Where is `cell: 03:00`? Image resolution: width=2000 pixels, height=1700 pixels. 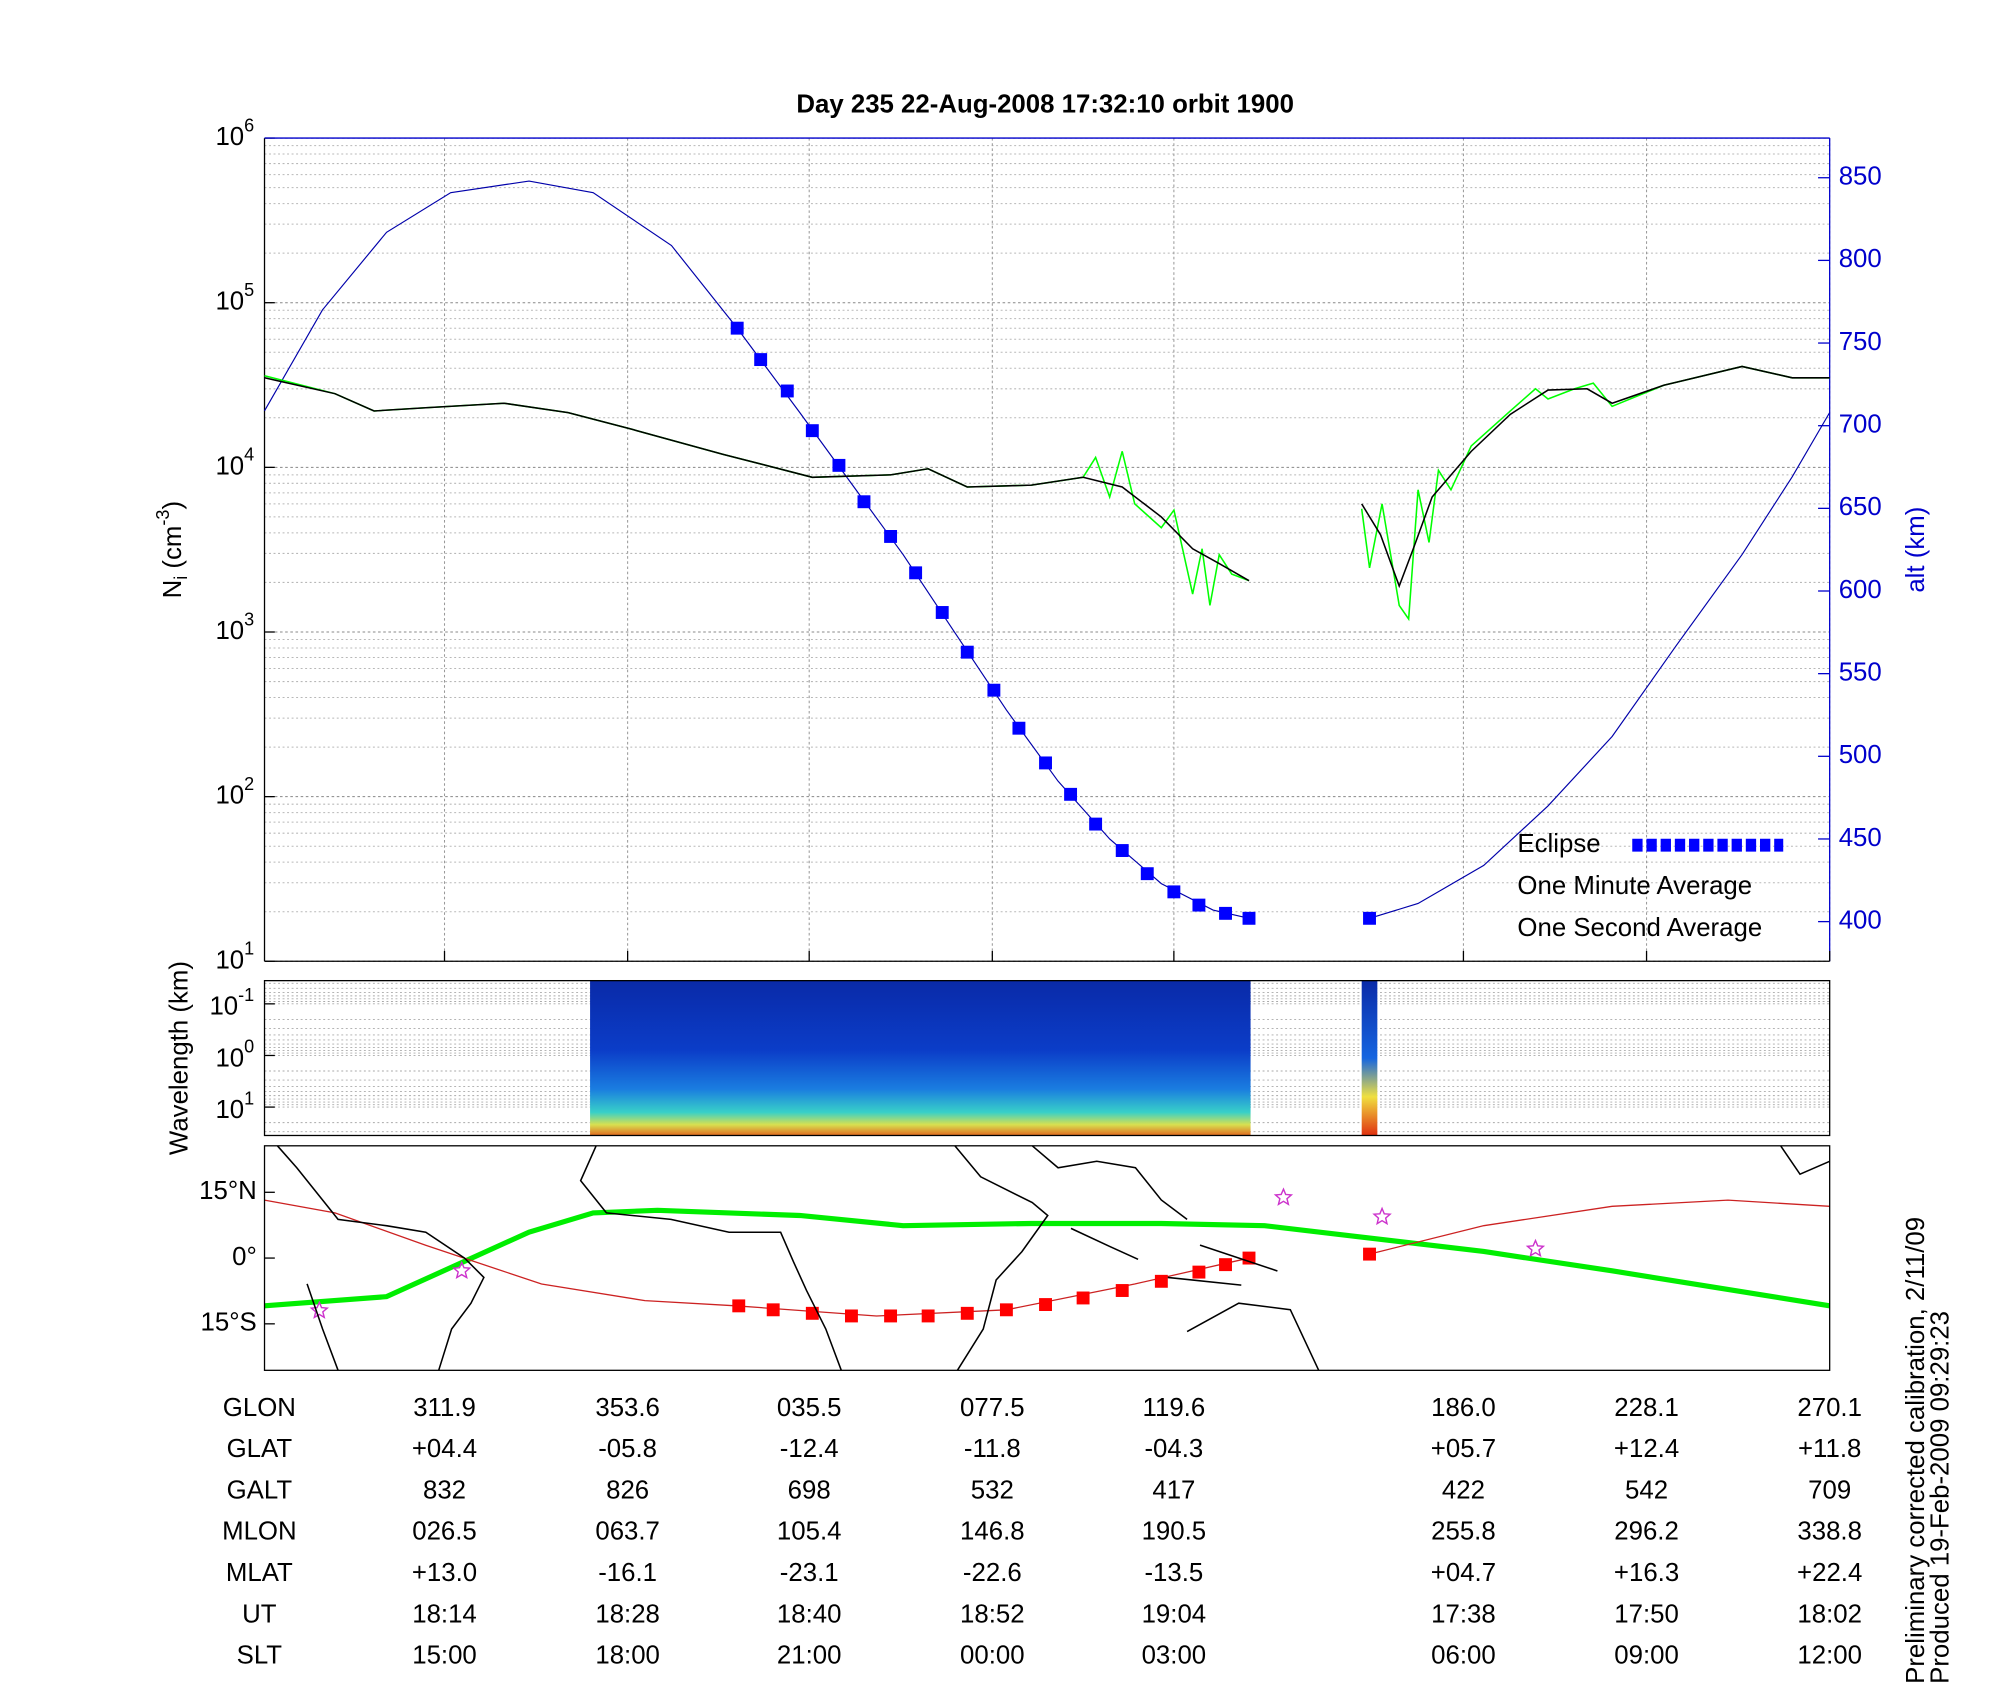 cell: 03:00 is located at coordinates (1174, 1656).